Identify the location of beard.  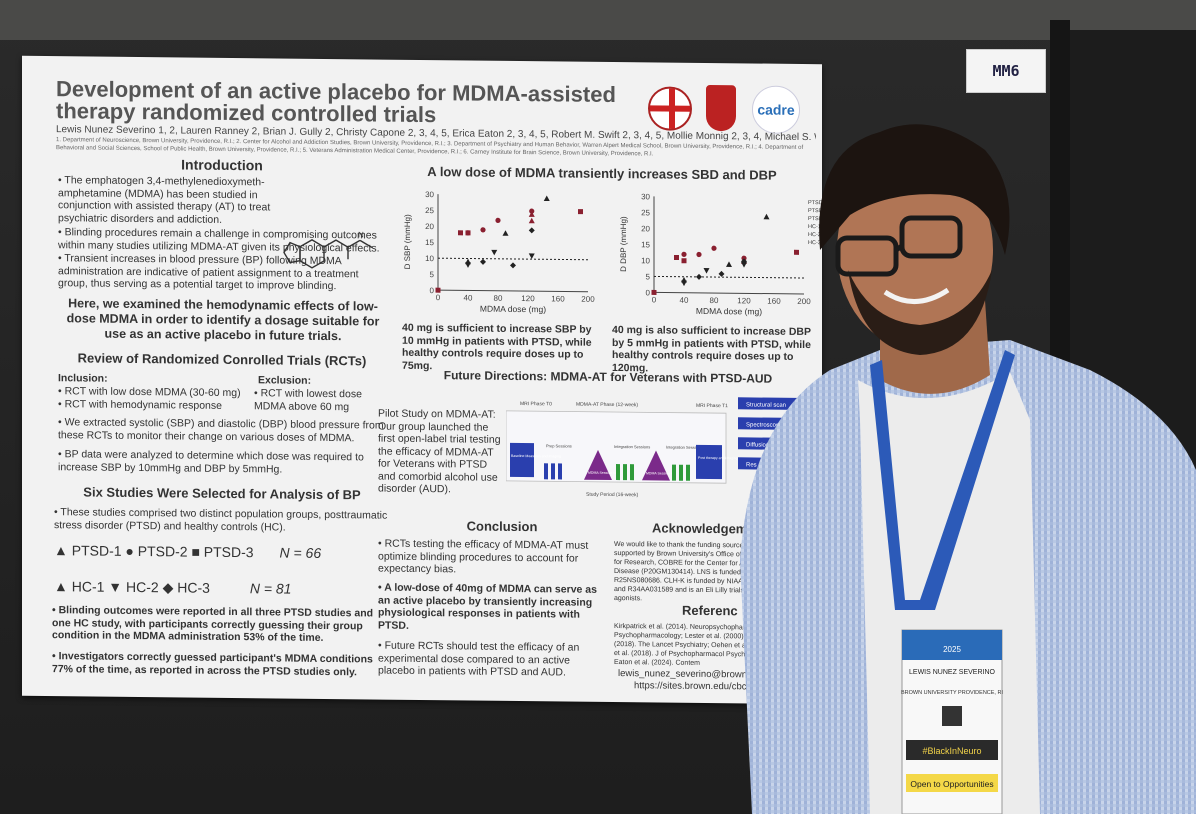
(920, 312).